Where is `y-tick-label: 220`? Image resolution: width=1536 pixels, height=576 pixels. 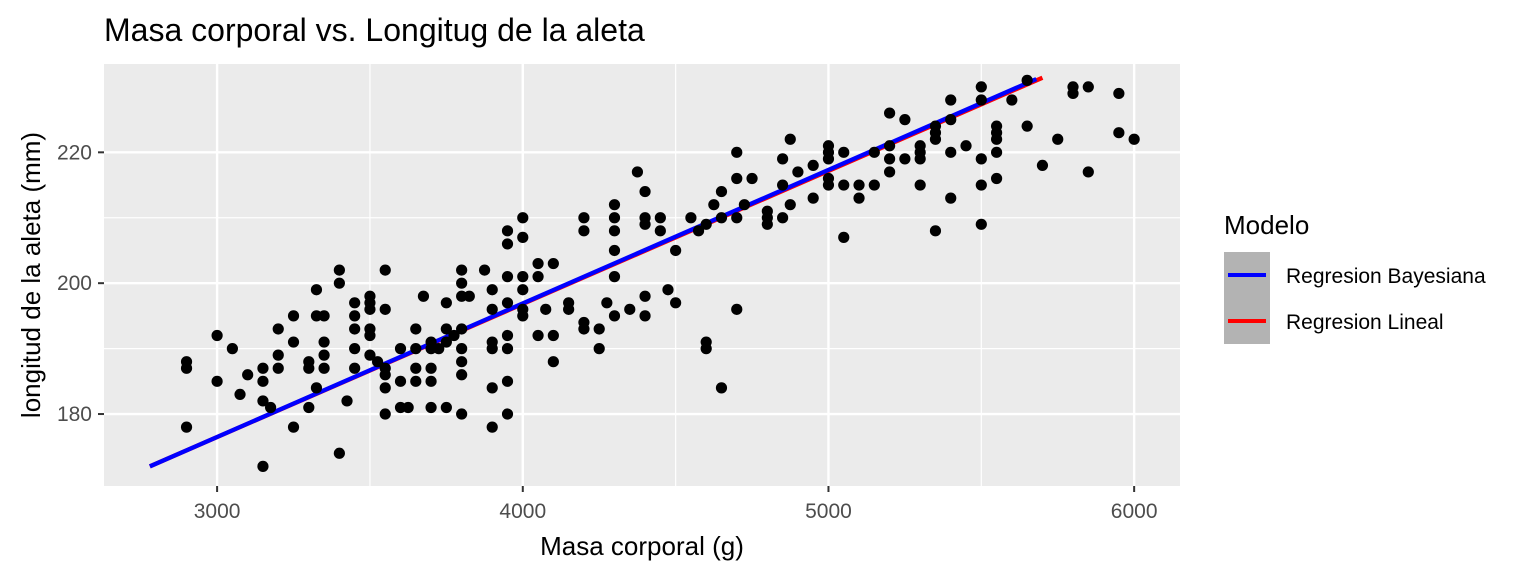
y-tick-label: 220 is located at coordinates (74, 152).